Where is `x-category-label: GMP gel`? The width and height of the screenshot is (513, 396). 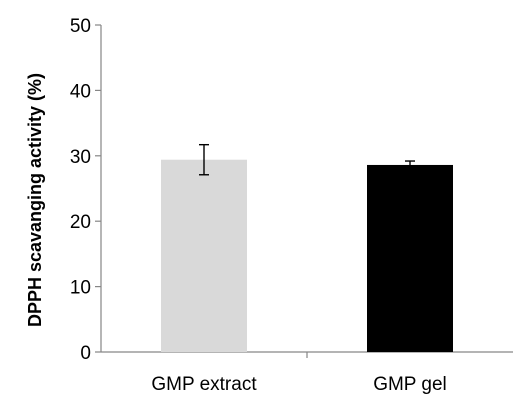
x-category-label: GMP gel is located at coordinates (410, 384).